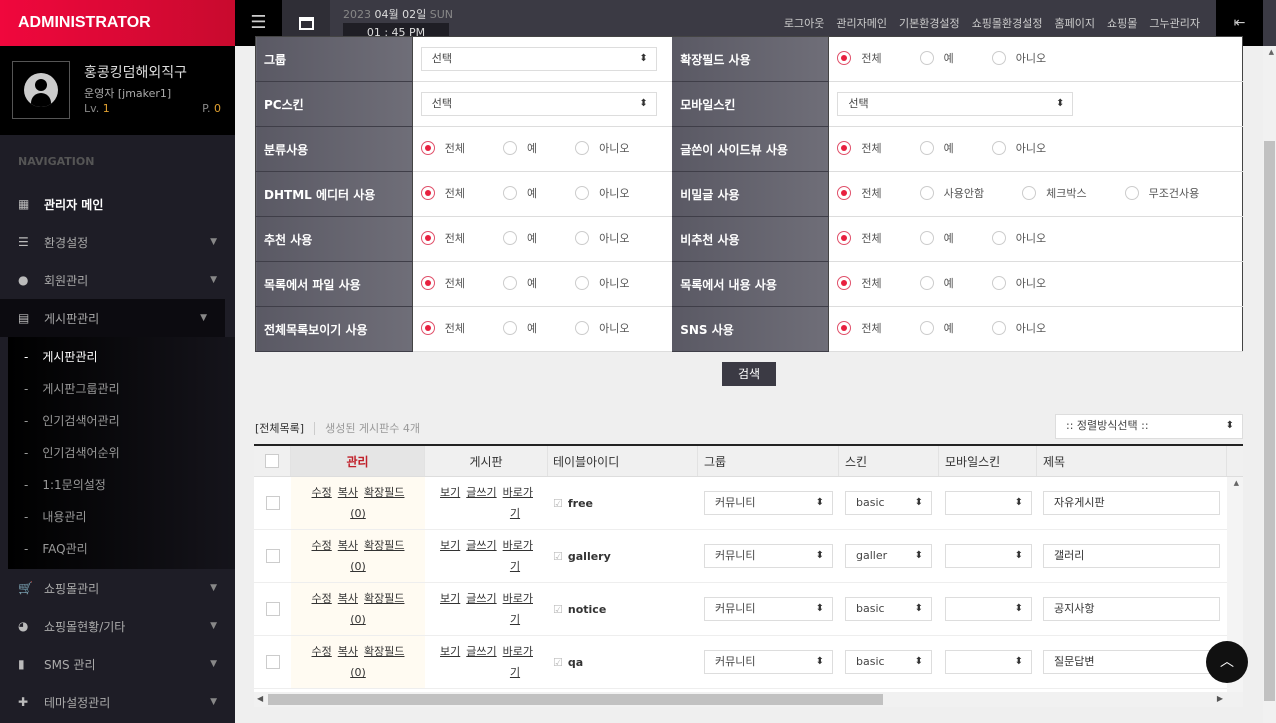 Image resolution: width=1276 pixels, height=723 pixels. I want to click on submenu-item: -1:1문의설정, so click(121, 485).